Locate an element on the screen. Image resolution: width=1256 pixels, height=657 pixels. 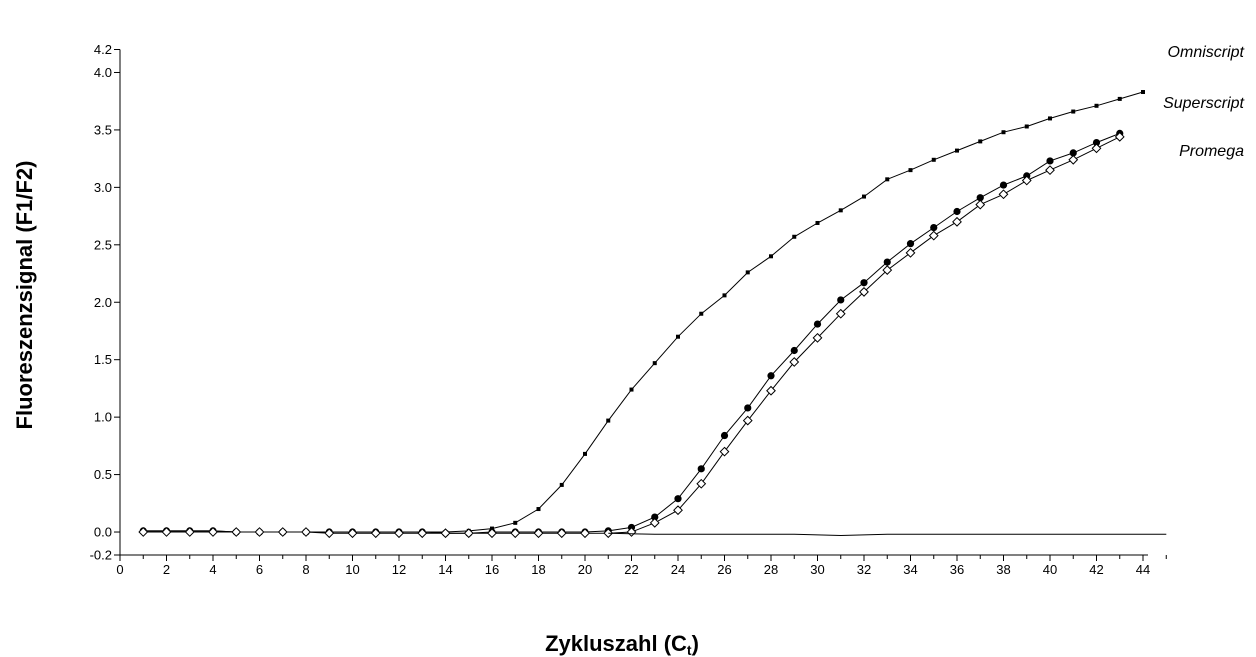
x-tick-label: 24 is located at coordinates (678, 569).